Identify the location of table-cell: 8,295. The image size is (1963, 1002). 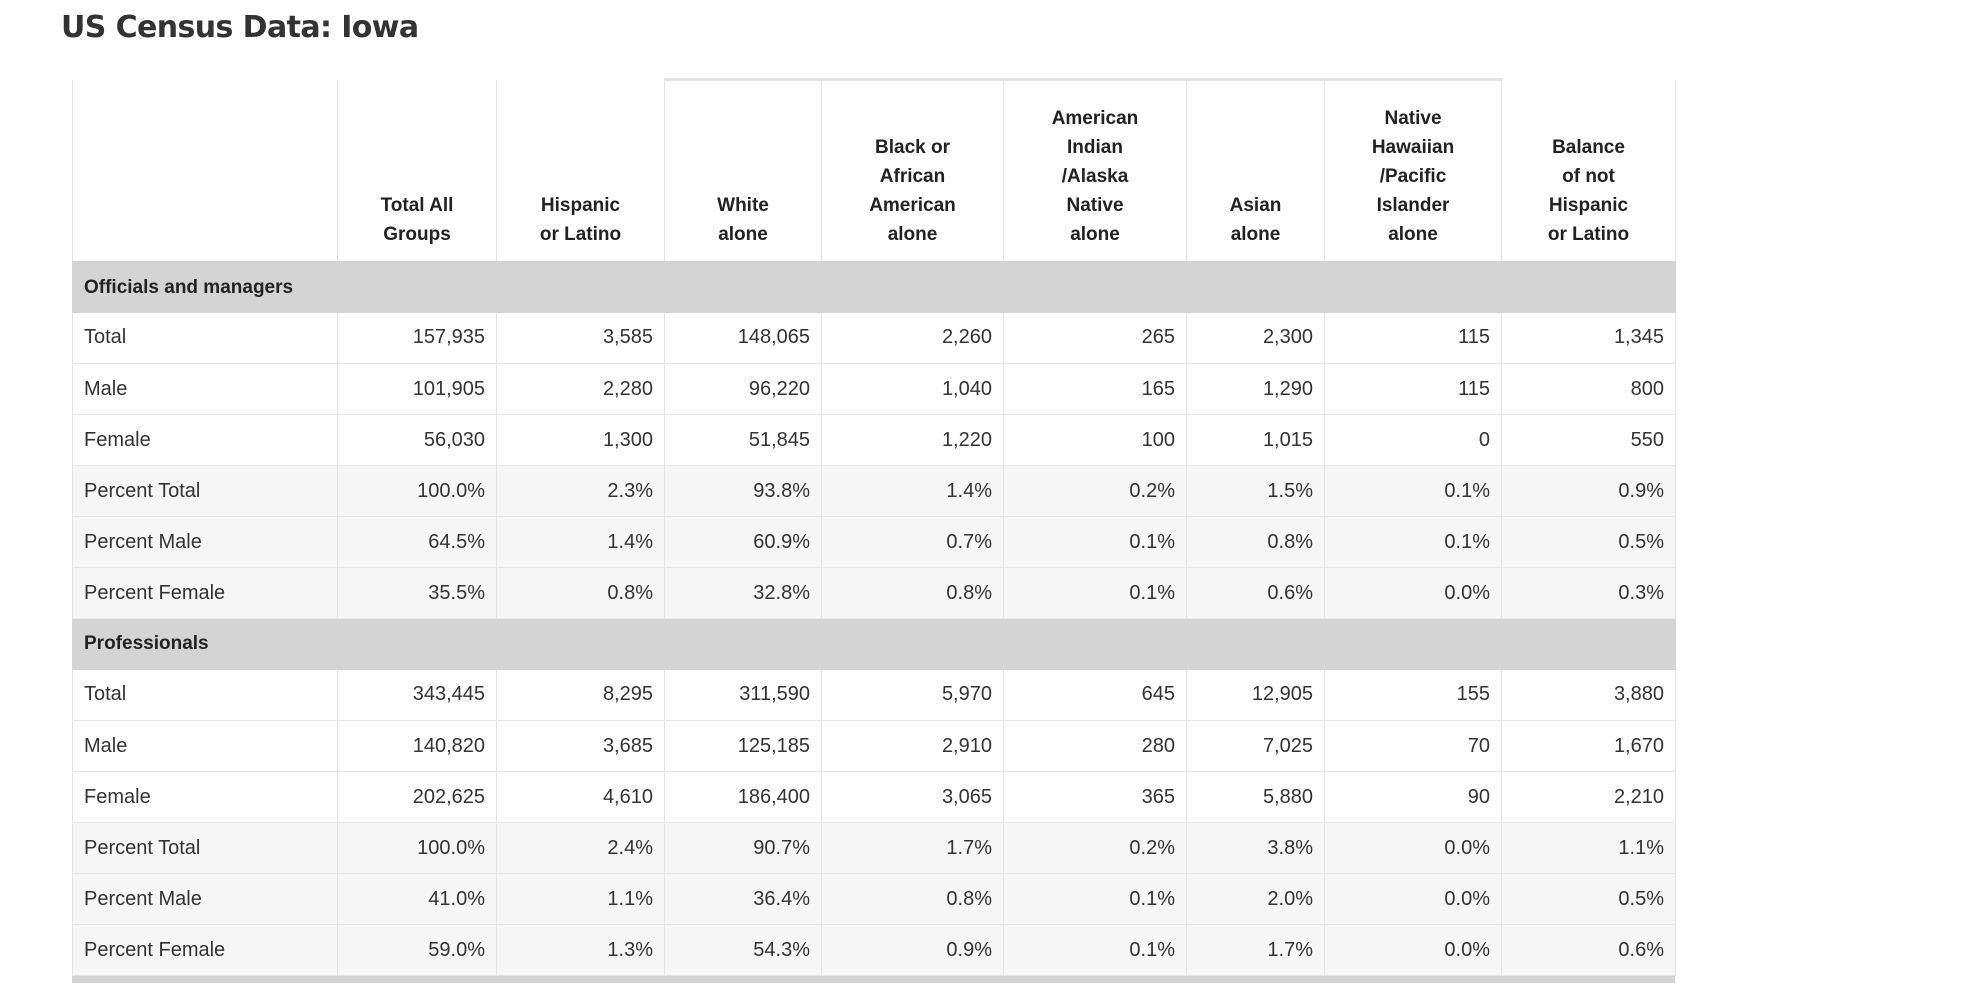
(580, 695).